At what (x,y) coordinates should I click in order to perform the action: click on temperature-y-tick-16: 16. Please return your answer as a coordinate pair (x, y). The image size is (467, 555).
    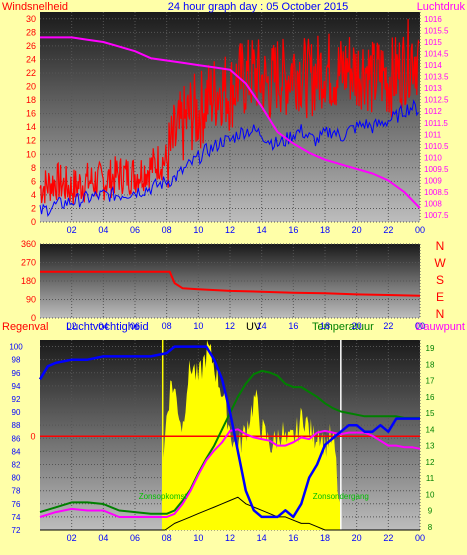
    Looking at the image, I should click on (430, 397).